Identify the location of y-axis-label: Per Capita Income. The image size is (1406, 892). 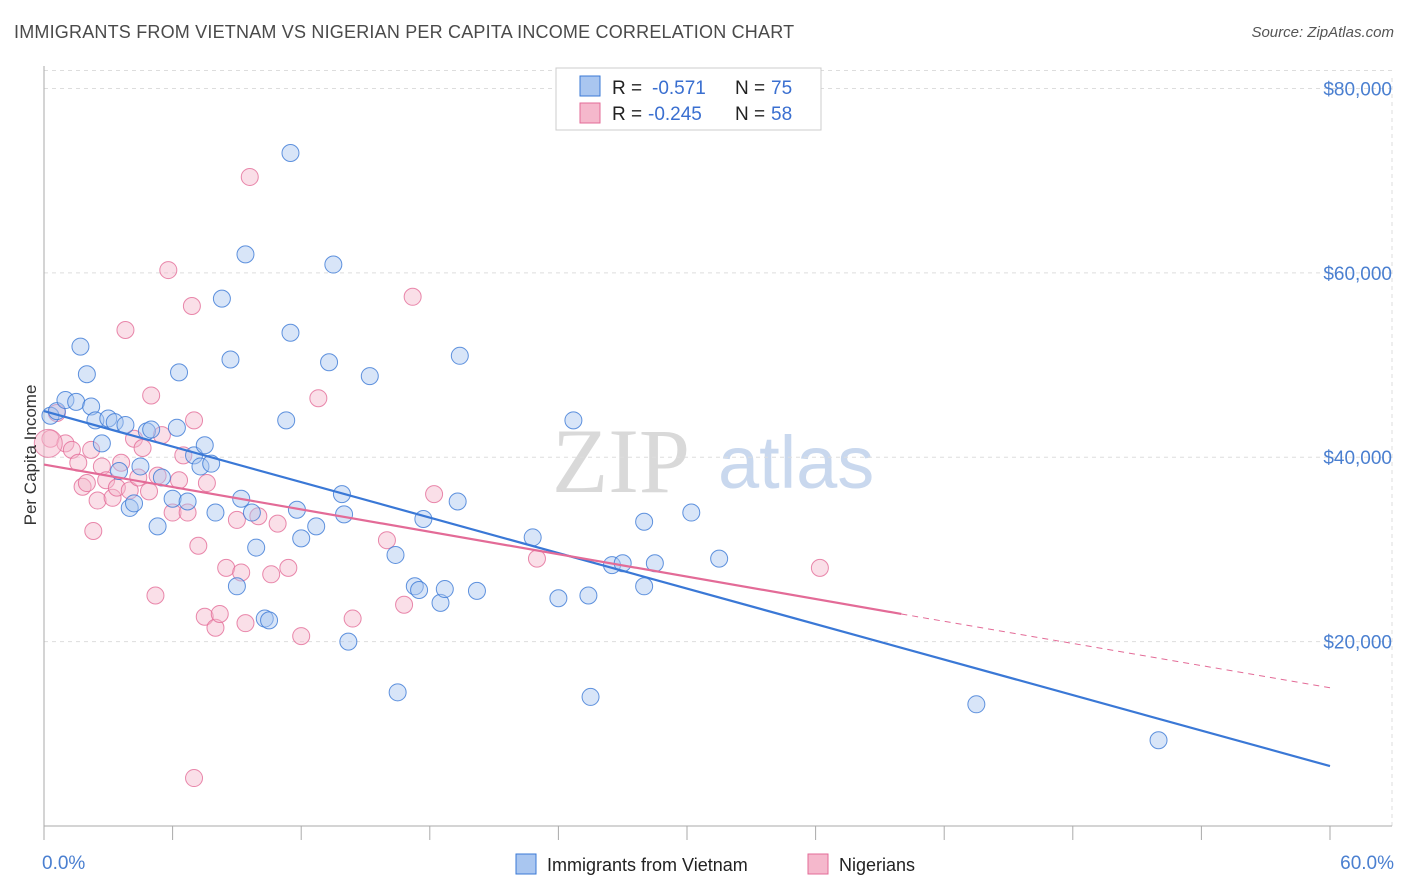
(30, 455).